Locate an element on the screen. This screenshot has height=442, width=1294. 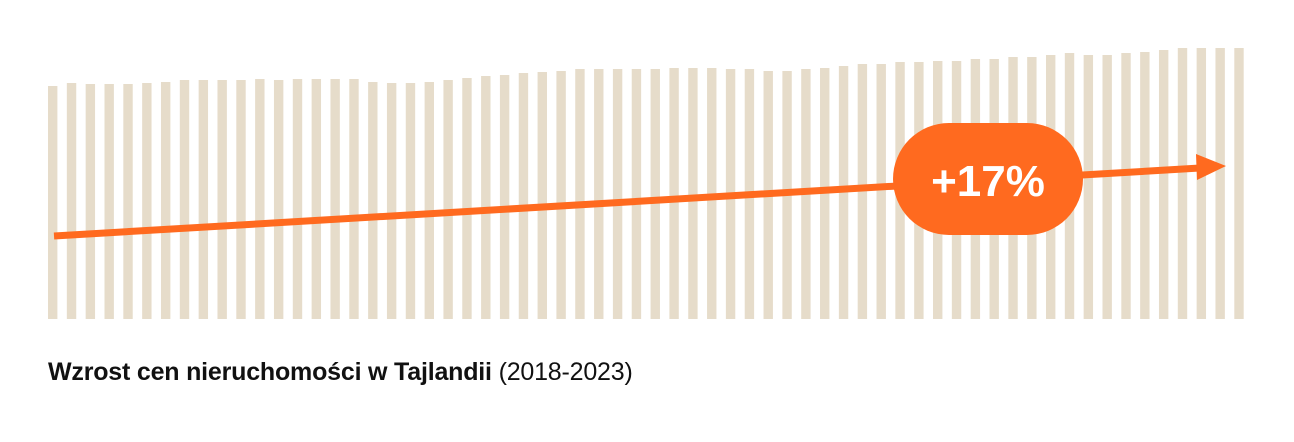
change-badge: +17% is located at coordinates (988, 179).